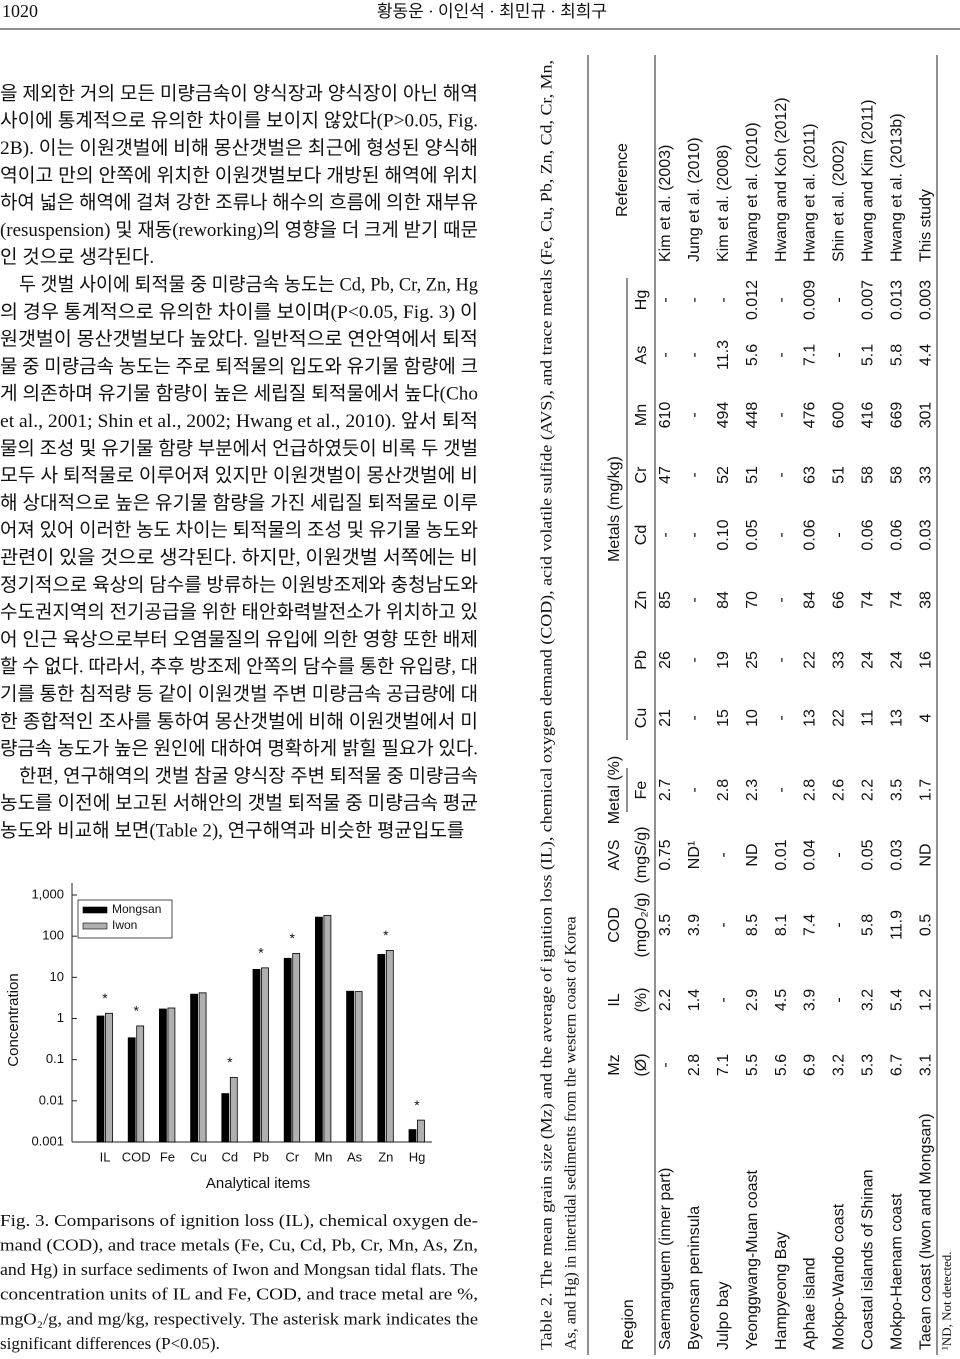  What do you see at coordinates (417, 1156) in the screenshot?
I see `x-tick-label: Hg` at bounding box center [417, 1156].